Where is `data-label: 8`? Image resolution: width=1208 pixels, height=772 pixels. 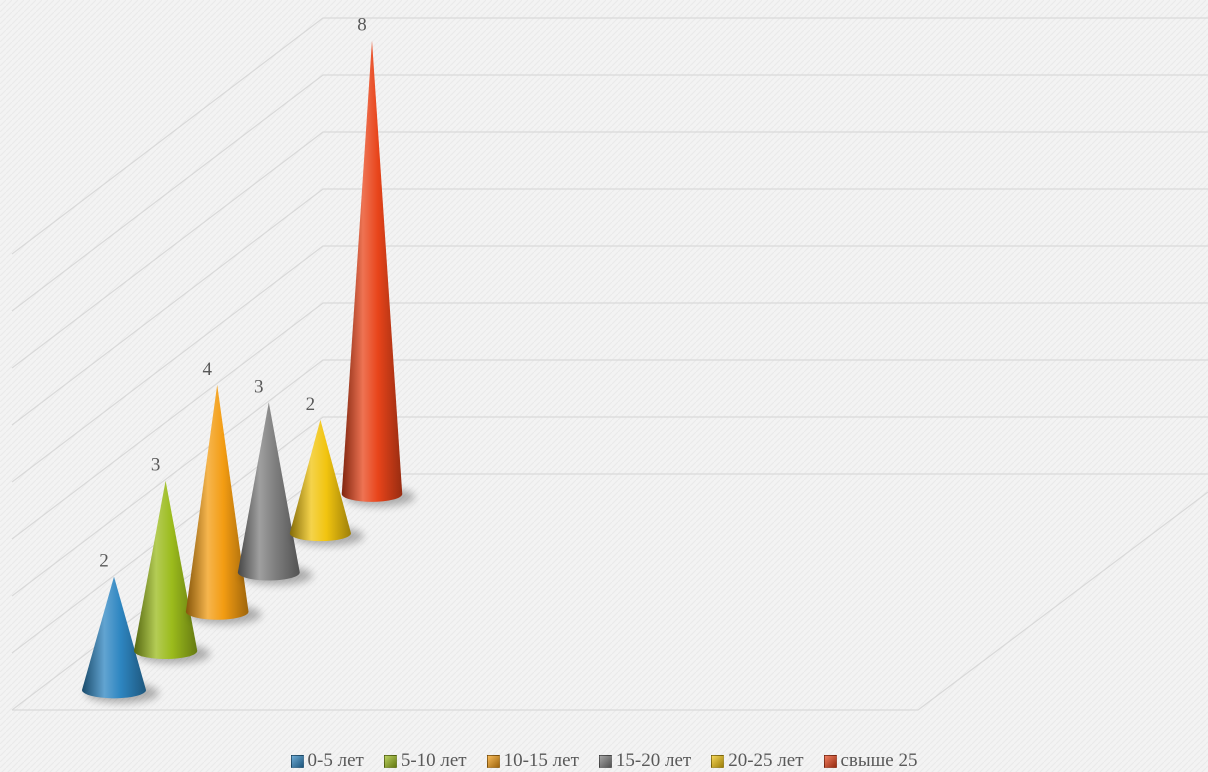 data-label: 8 is located at coordinates (362, 24).